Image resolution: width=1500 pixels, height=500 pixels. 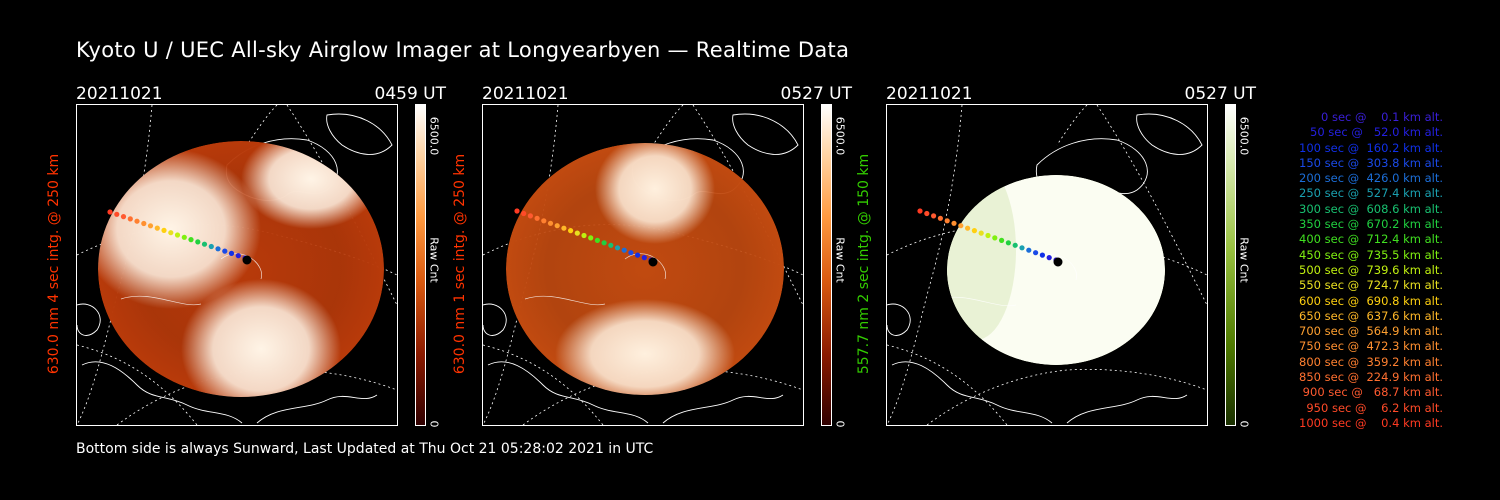 What do you see at coordinates (565, 300) in the screenshot?
I see `coastline` at bounding box center [565, 300].